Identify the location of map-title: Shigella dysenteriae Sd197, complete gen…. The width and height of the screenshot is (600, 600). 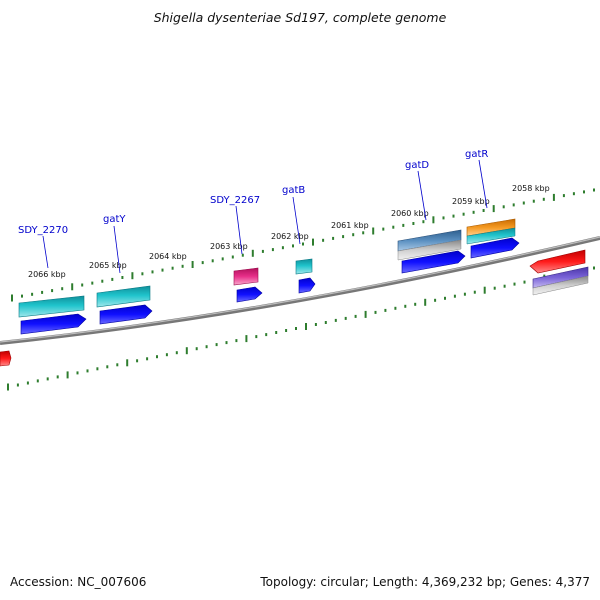
(300, 17).